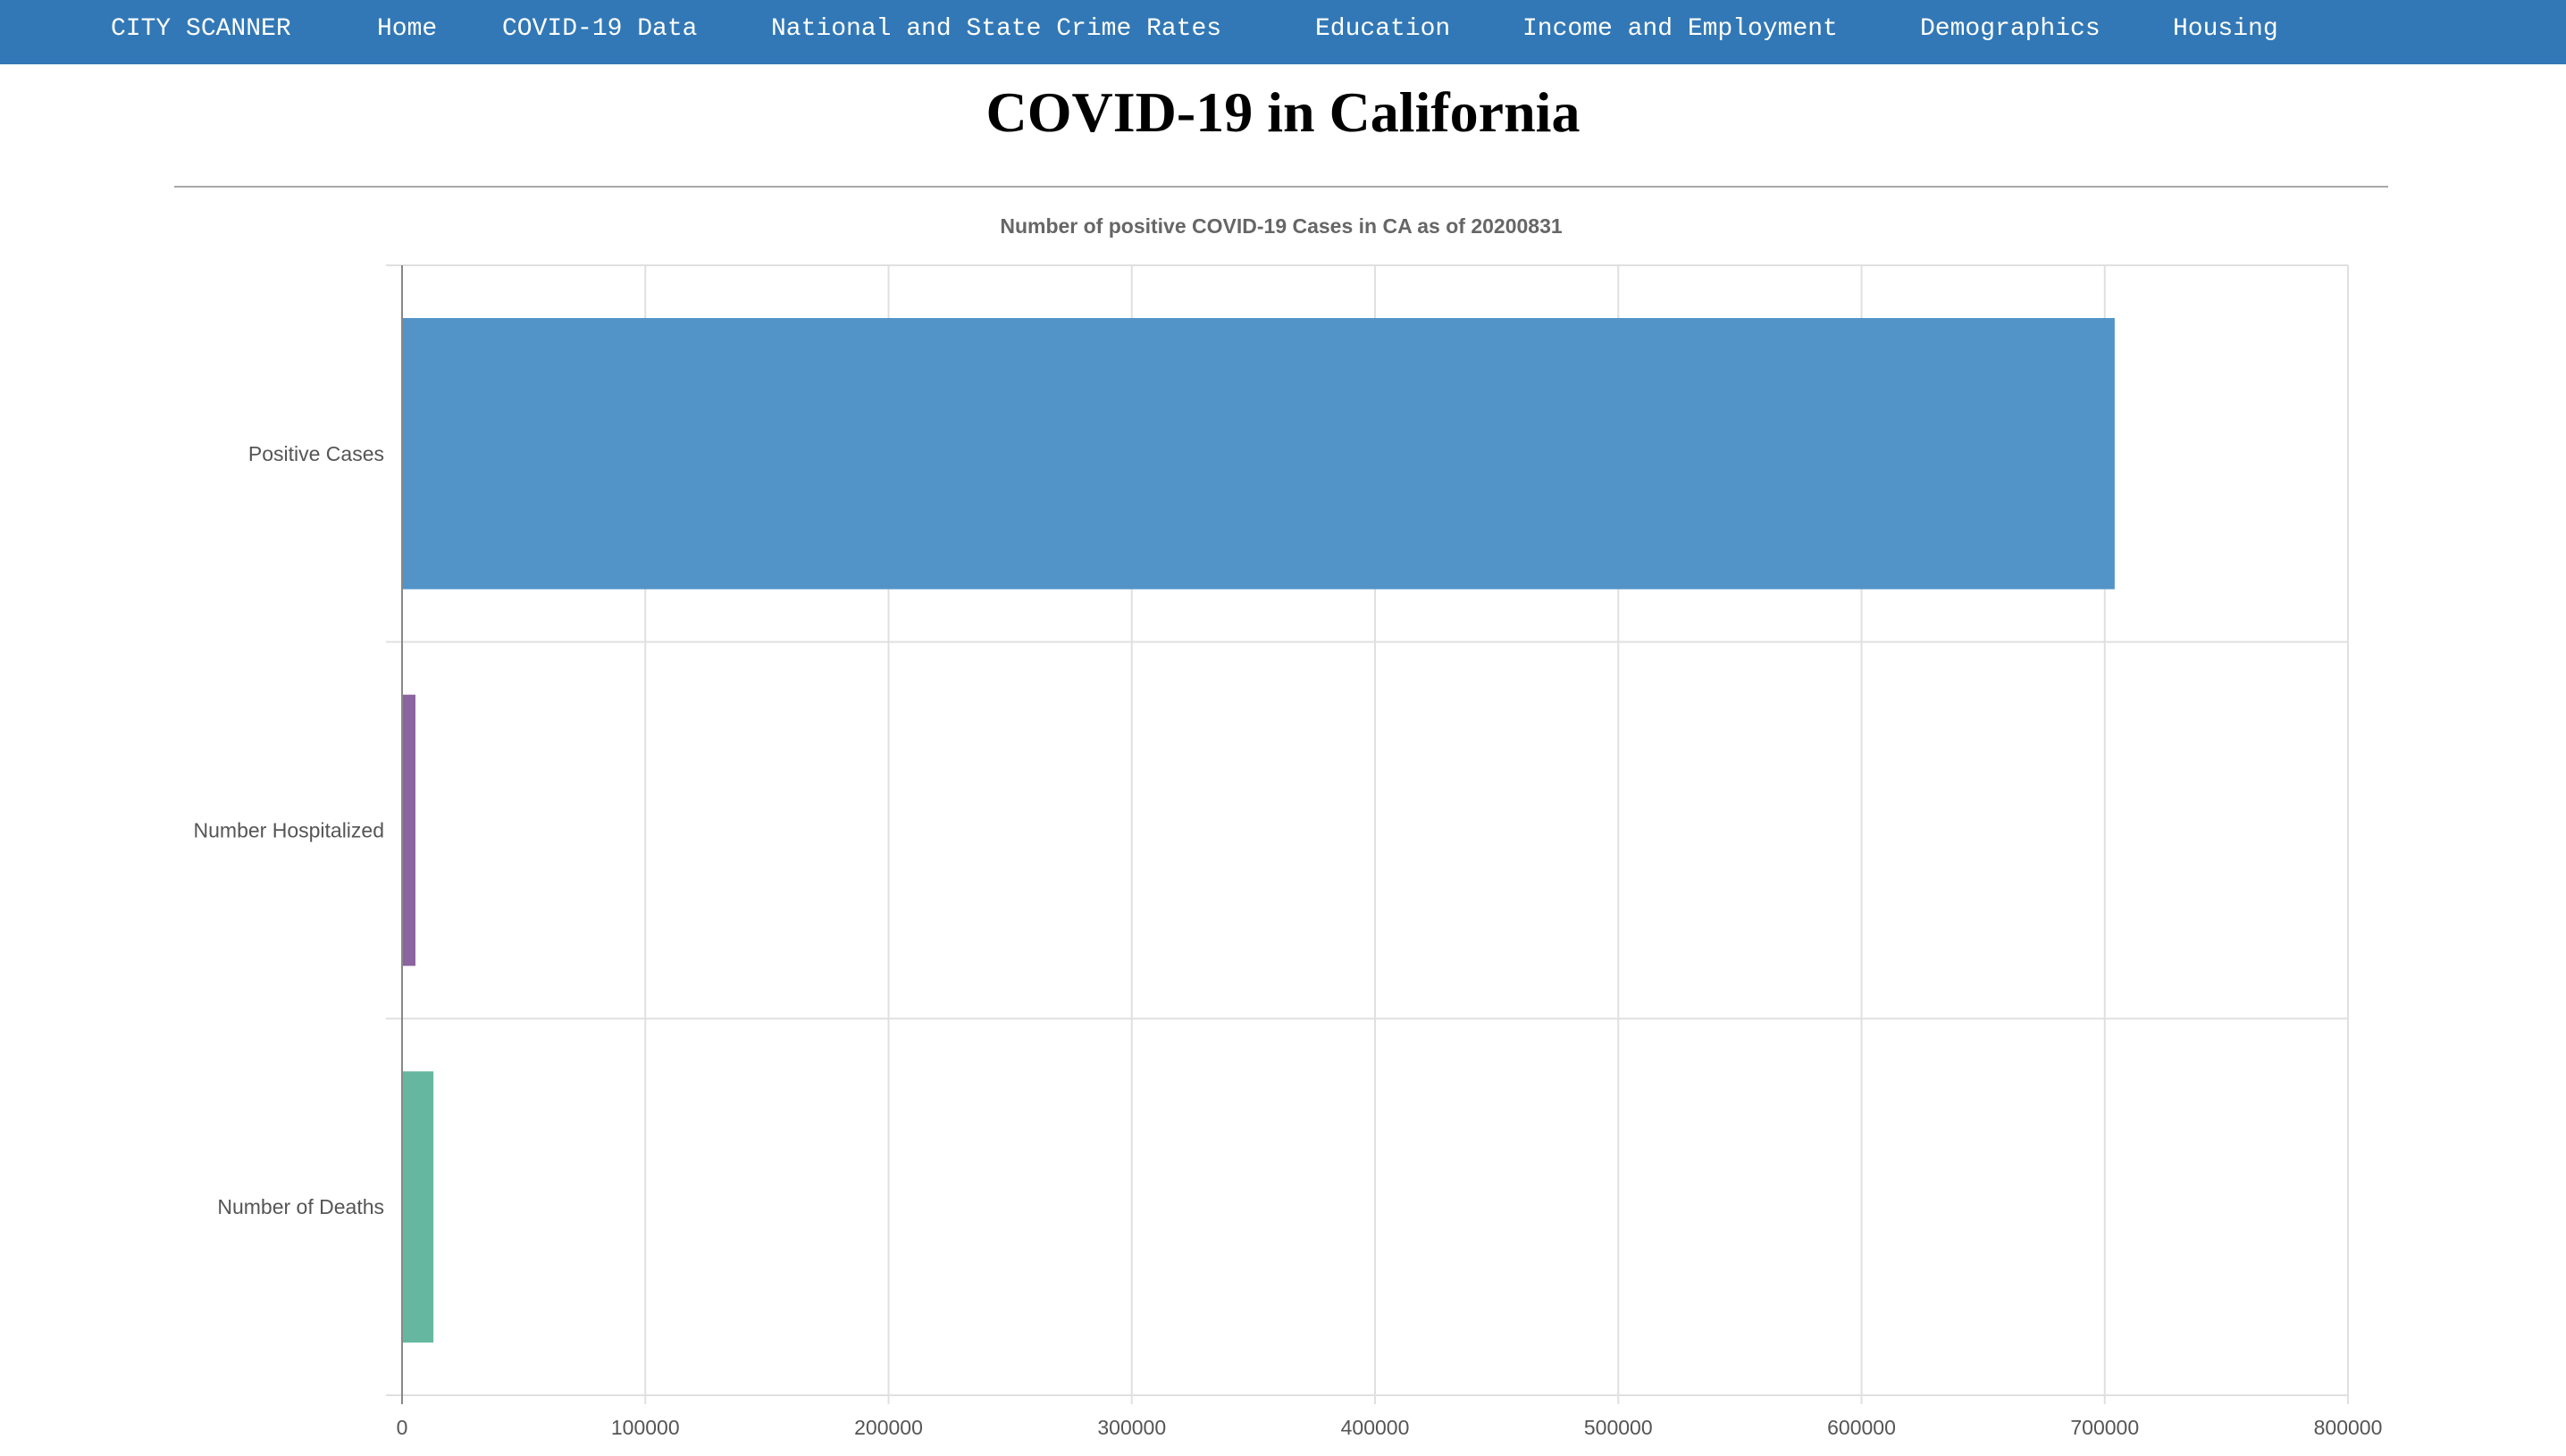  Describe the element at coordinates (316, 453) in the screenshot. I see `y-category-label: Positive Cases` at that location.